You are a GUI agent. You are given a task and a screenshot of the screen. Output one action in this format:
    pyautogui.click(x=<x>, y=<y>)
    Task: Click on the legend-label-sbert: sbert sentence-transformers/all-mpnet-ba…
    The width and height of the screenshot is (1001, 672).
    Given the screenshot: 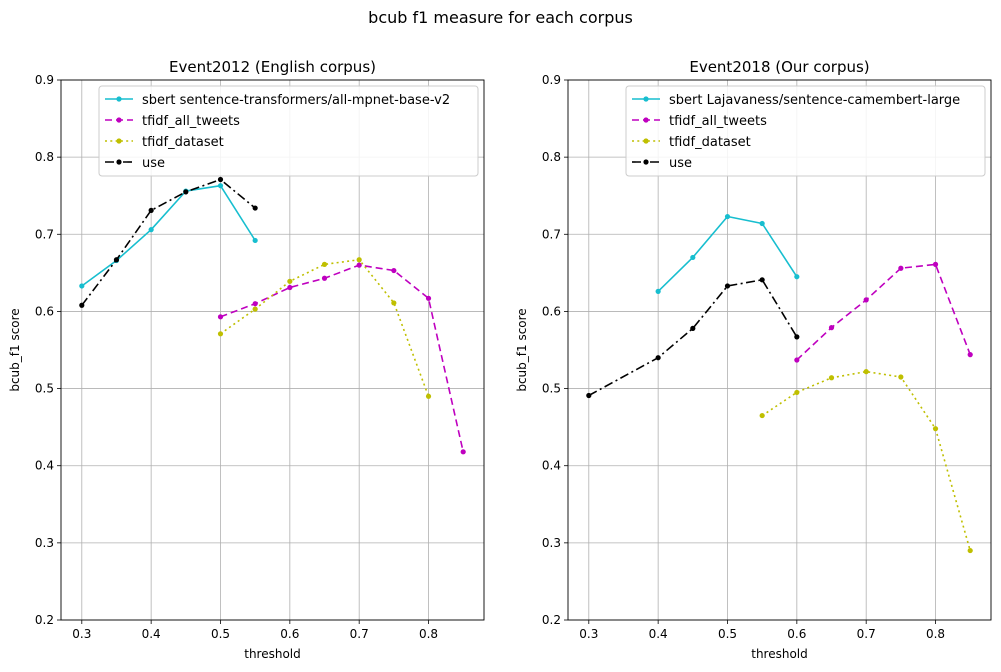 What is the action you would take?
    pyautogui.click(x=296, y=100)
    